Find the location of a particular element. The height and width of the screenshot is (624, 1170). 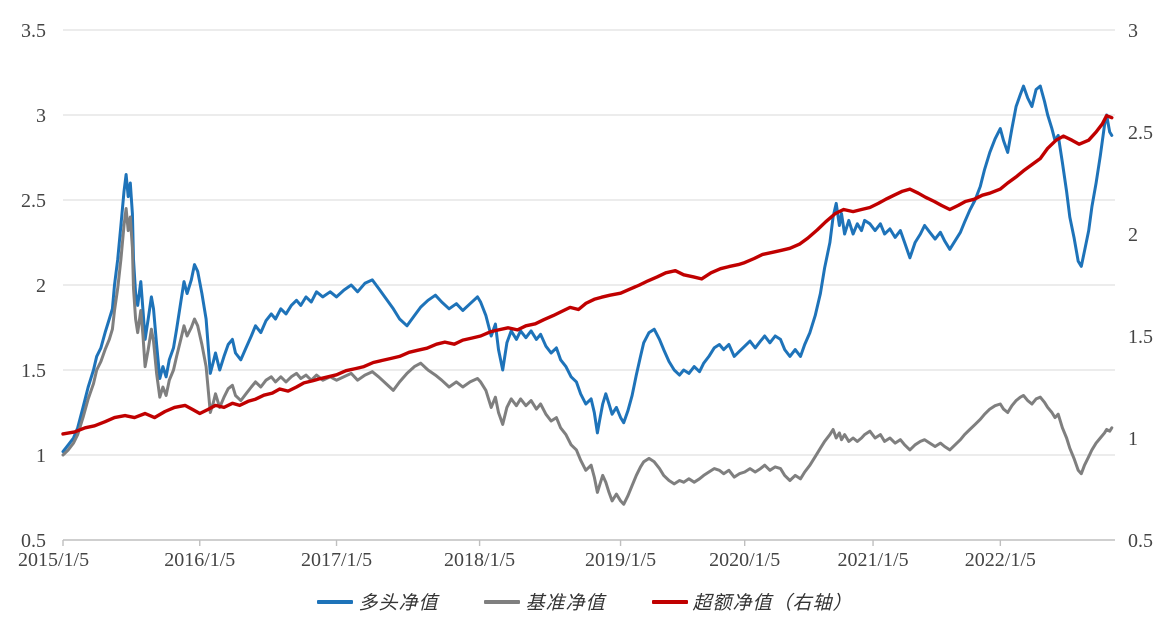

legend-item-long-nav: 多头净值 is located at coordinates (377, 601).